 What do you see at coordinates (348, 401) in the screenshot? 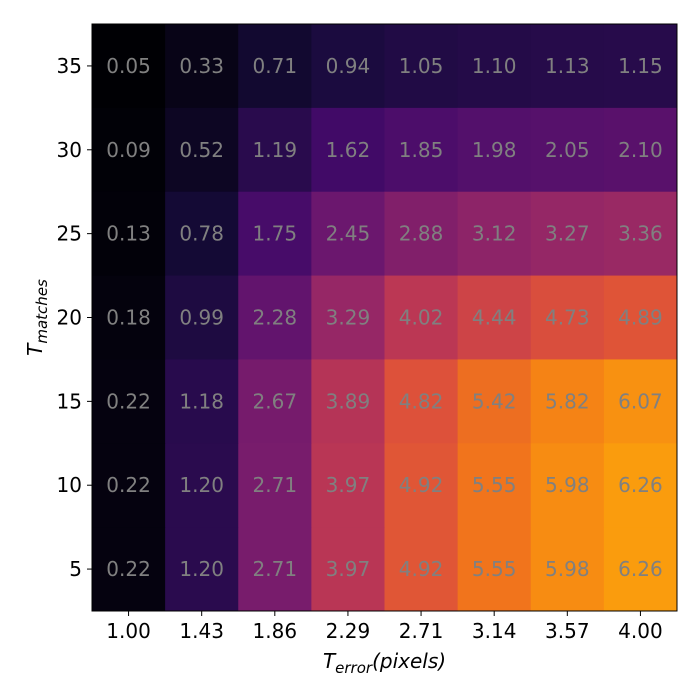
I see `cell-value-label: 3.89` at bounding box center [348, 401].